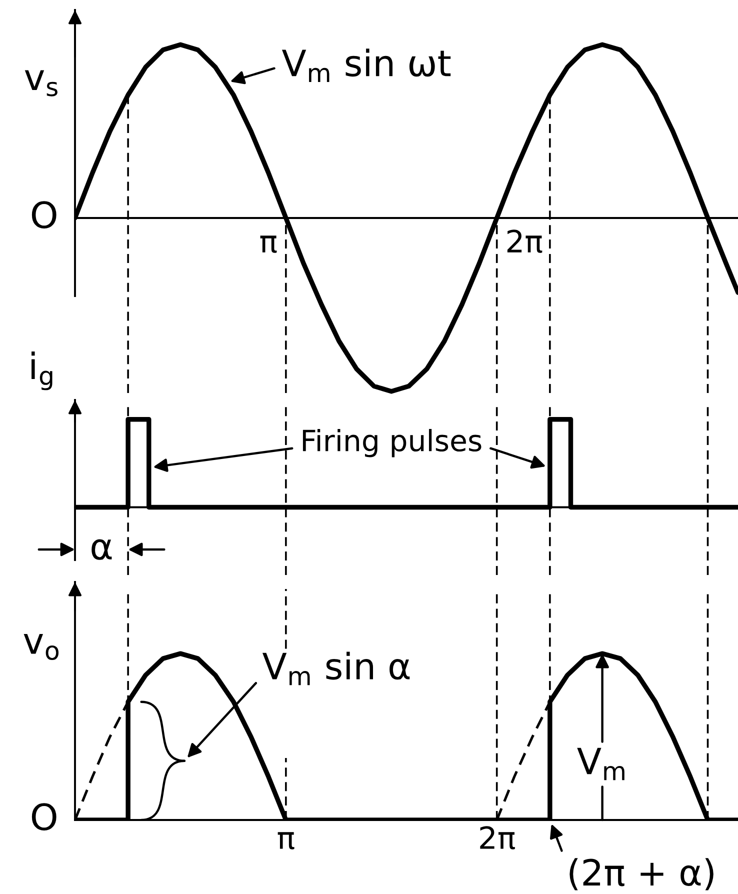  Describe the element at coordinates (336, 669) in the screenshot. I see `annotation: V$_{m}$ sin α` at that location.